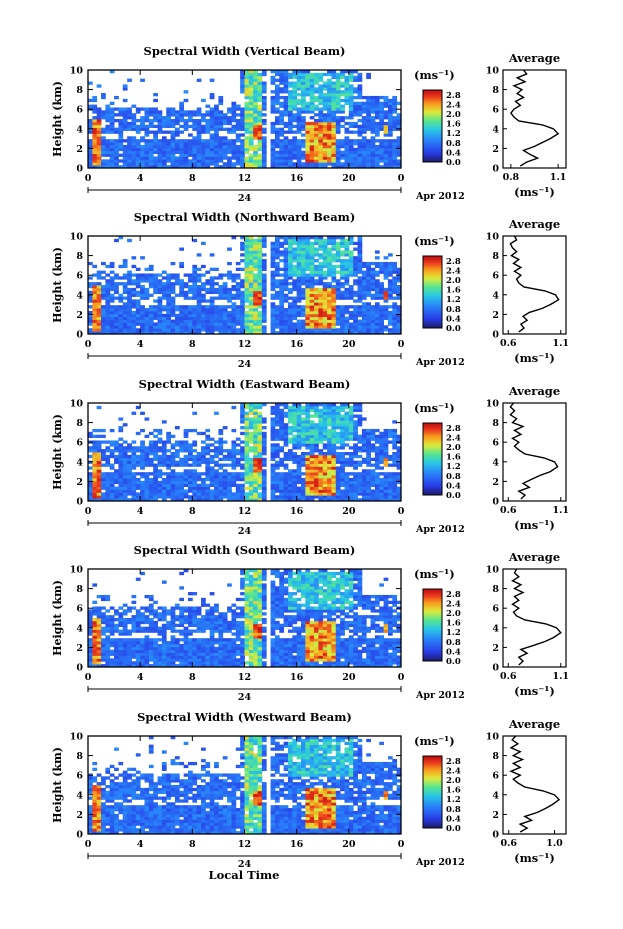 The image size is (623, 929). What do you see at coordinates (79, 129) in the screenshot?
I see `y-tick-label: 4` at bounding box center [79, 129].